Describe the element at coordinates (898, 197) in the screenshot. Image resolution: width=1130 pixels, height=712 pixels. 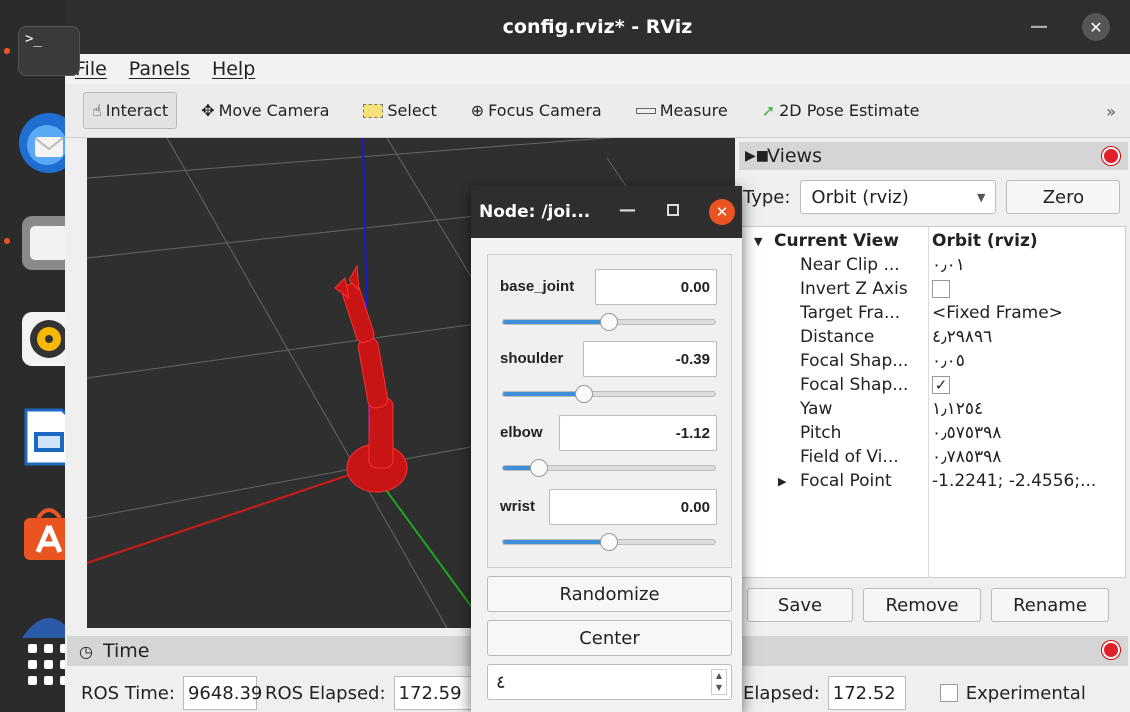
I see `view-type-select: Orbit (rviz) ▼` at that location.